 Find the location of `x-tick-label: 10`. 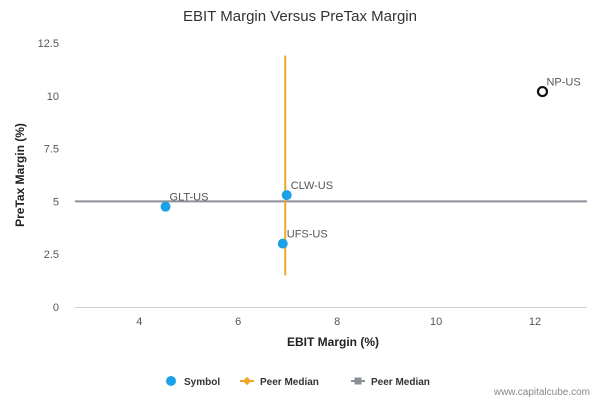

x-tick-label: 10 is located at coordinates (436, 322).